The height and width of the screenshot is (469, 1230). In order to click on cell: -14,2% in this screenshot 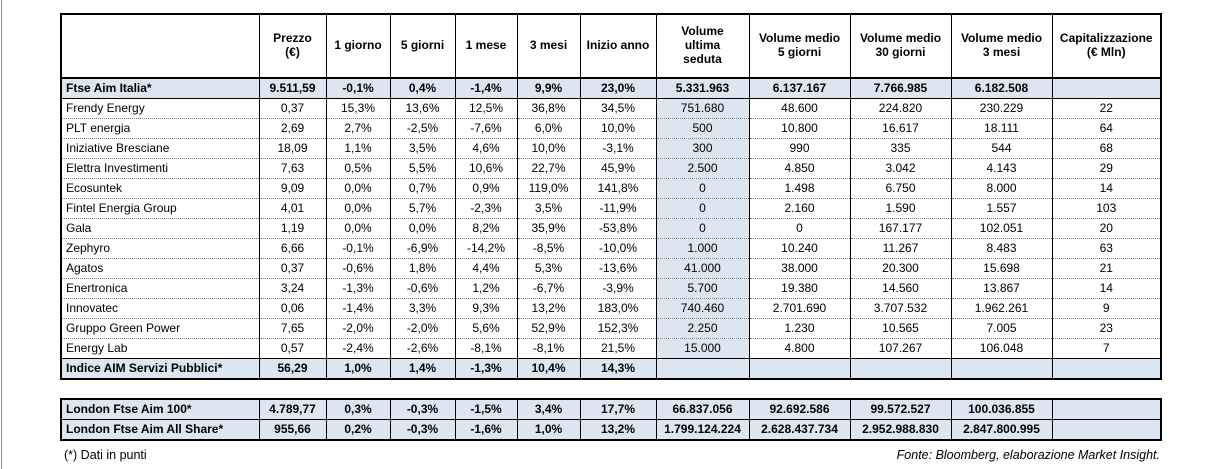, I will do `click(486, 248)`.